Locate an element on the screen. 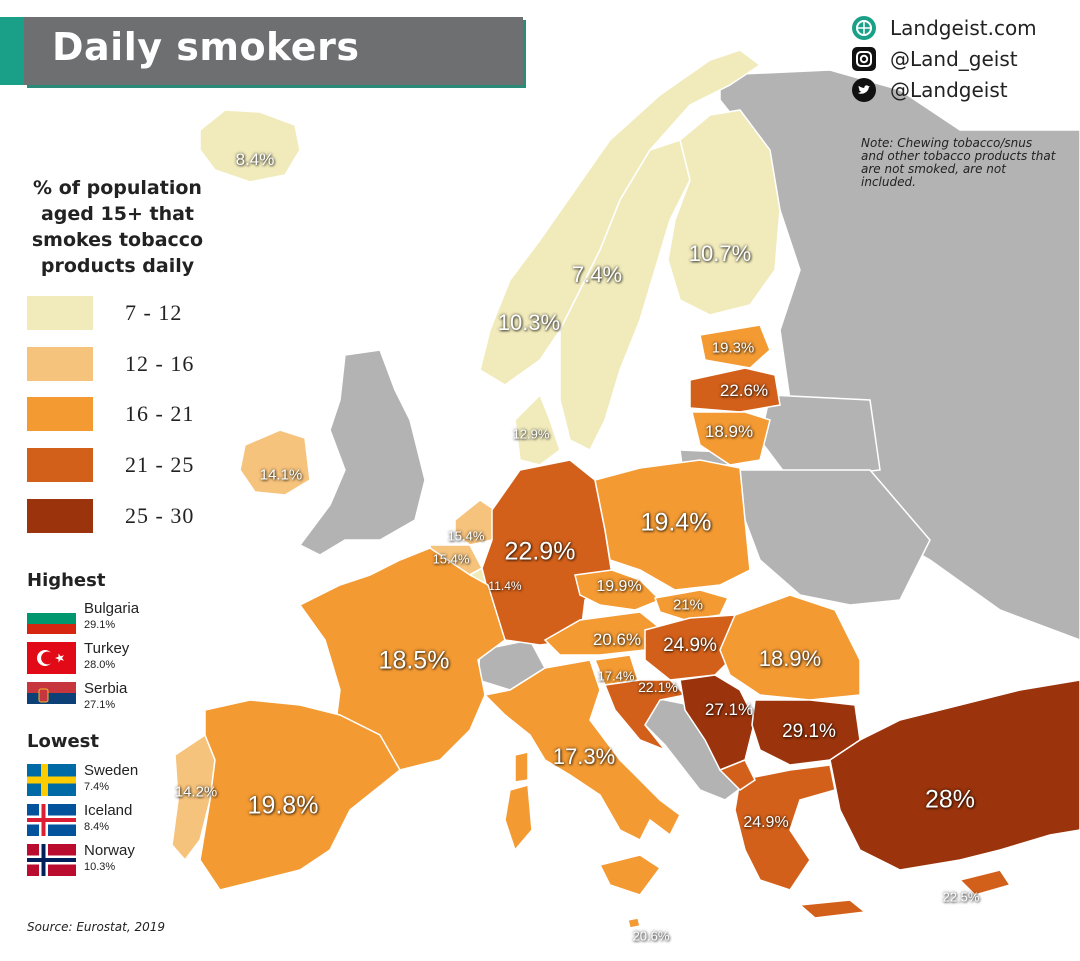 The width and height of the screenshot is (1080, 961). north-macedonia-albania is located at coordinates (737, 775).